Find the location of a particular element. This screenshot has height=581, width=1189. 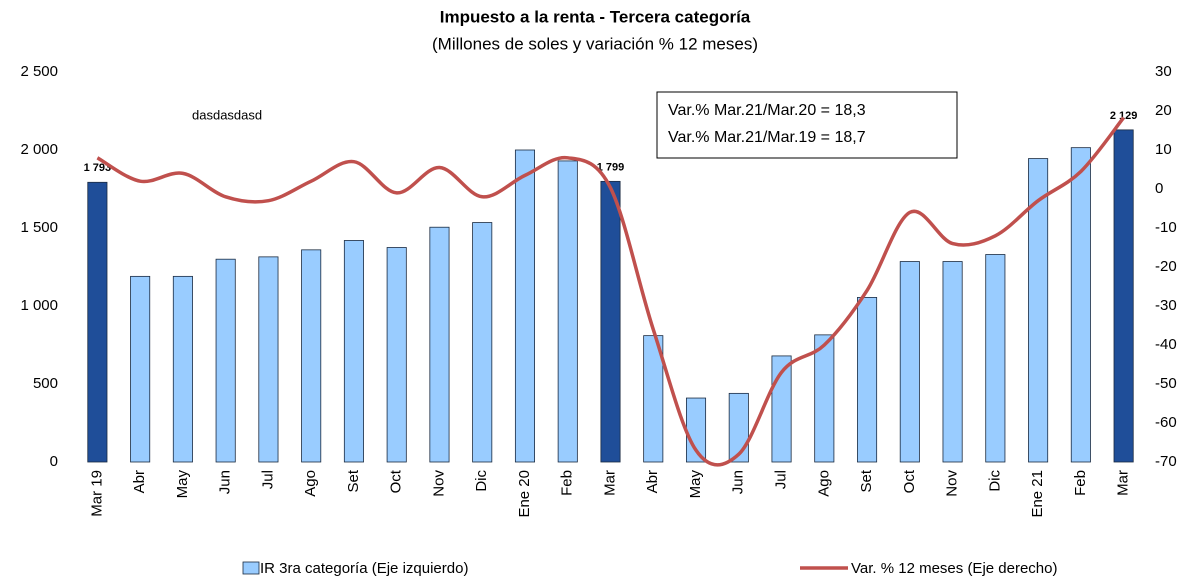

legend-swatch is located at coordinates (251, 568).